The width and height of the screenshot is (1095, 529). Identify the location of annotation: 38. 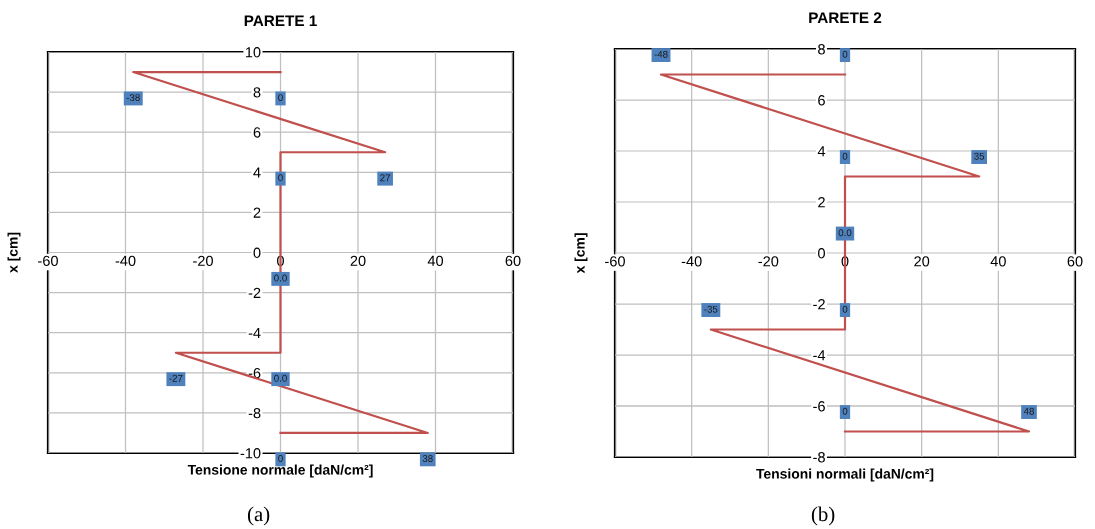
(427, 458).